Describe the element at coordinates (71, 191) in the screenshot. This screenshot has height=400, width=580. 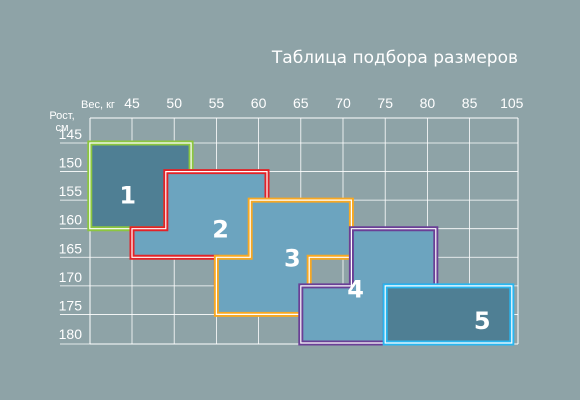
I see `y-tick-label: 155` at that location.